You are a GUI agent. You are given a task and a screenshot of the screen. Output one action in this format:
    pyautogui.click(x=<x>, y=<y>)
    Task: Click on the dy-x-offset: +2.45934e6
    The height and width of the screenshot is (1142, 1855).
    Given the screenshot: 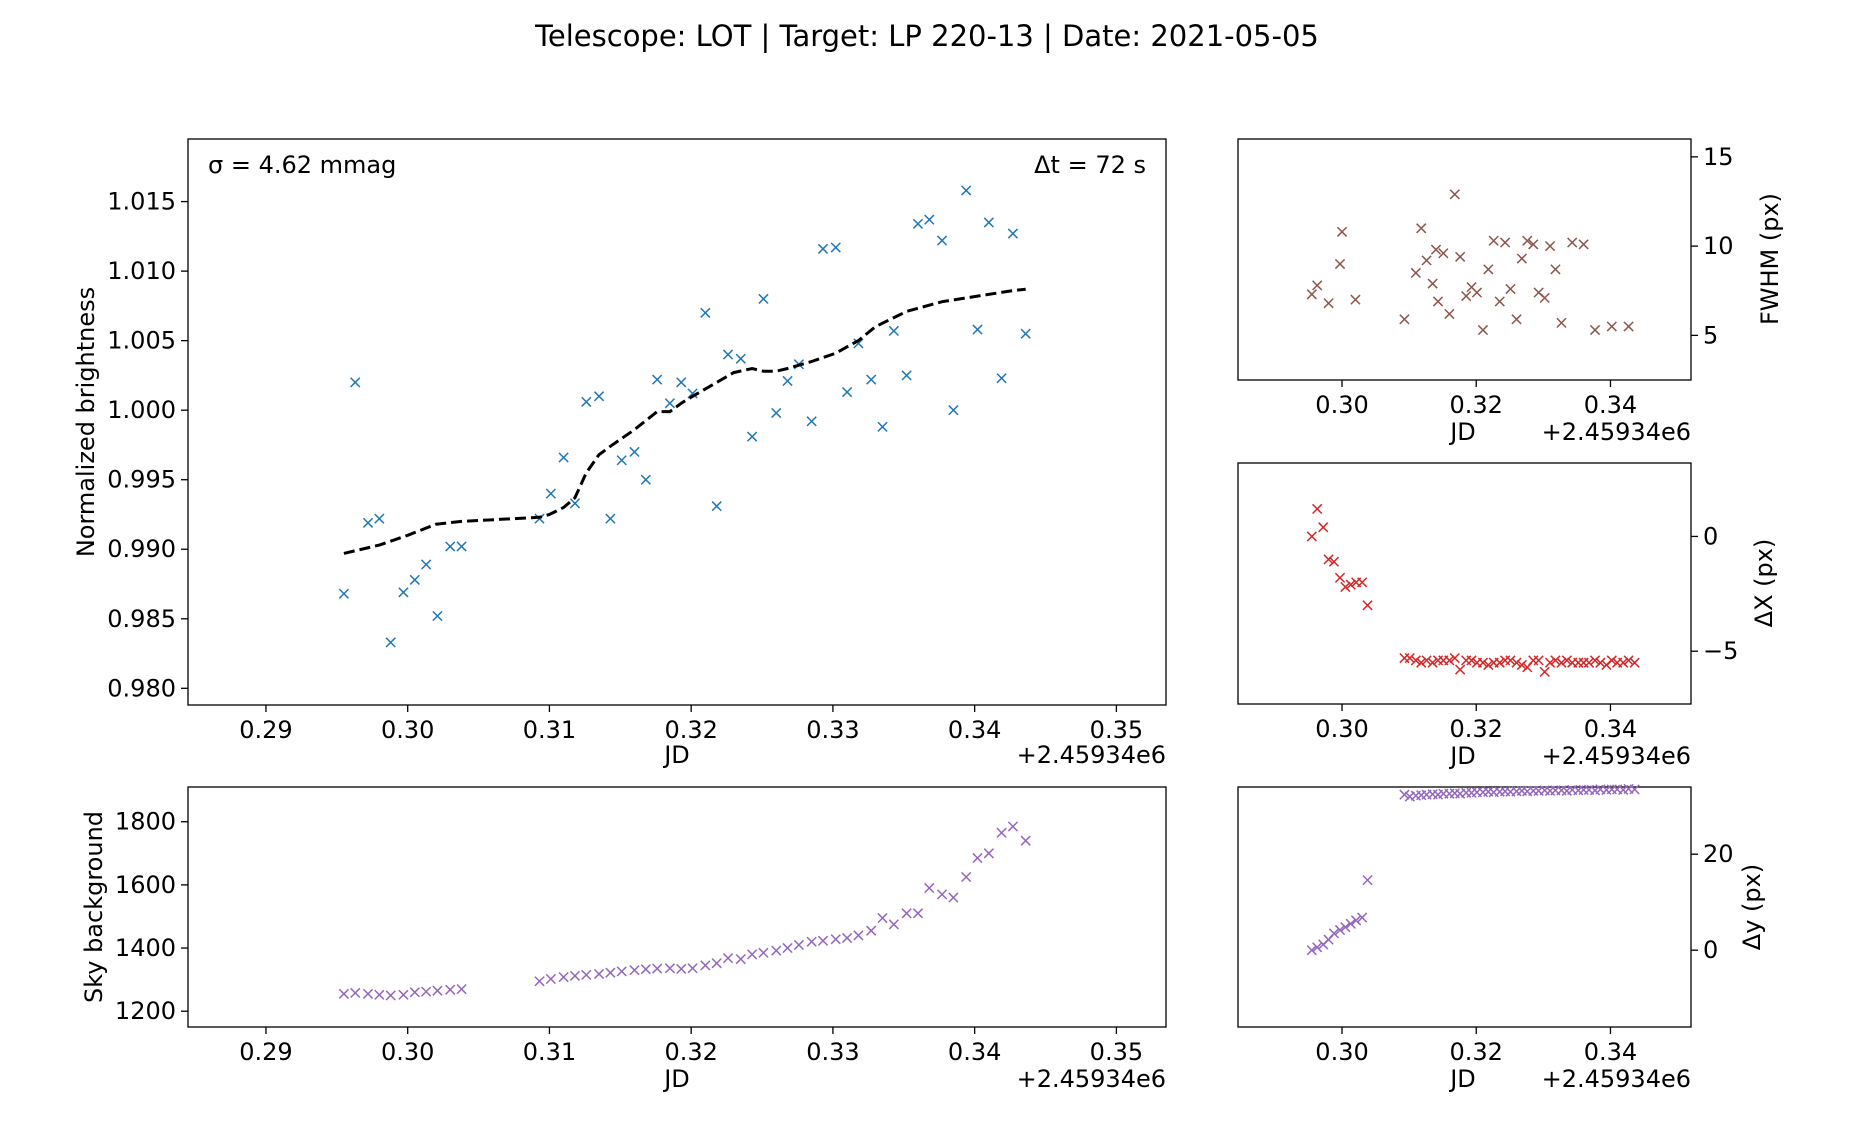 What is the action you would take?
    pyautogui.click(x=1616, y=1079)
    